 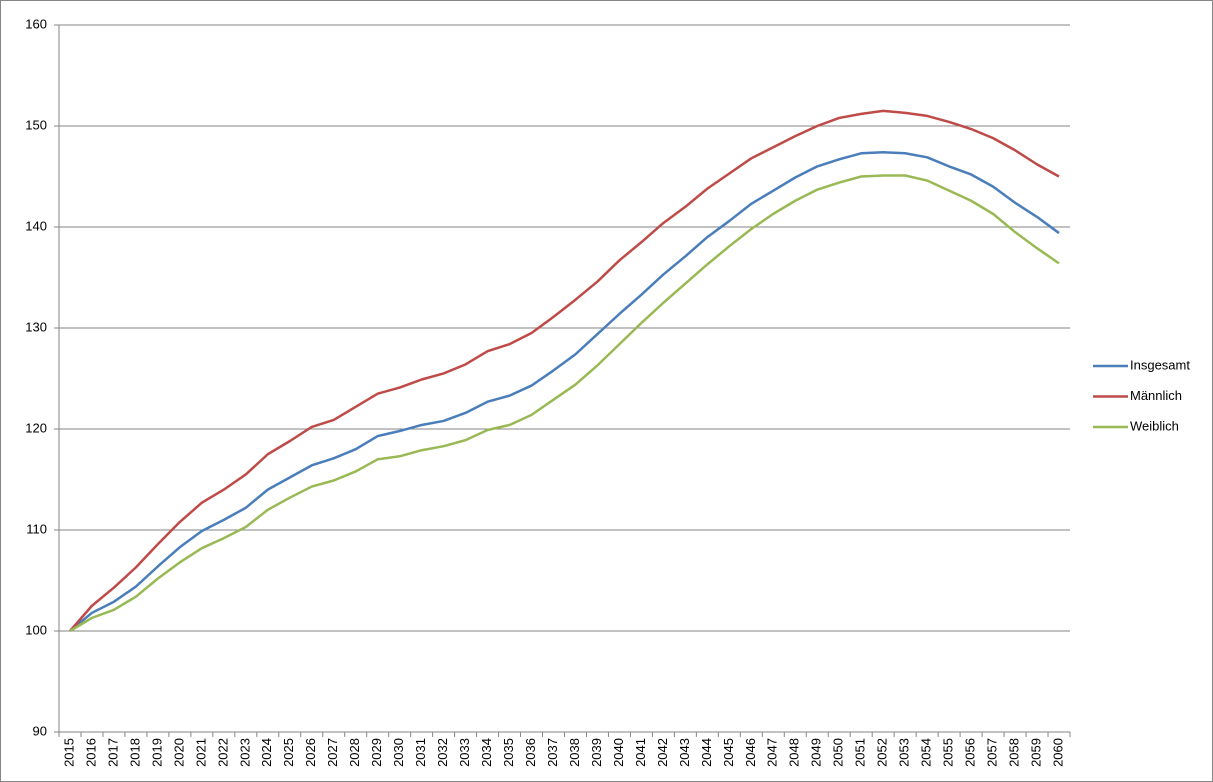 I want to click on x-tick-label: 2032, so click(x=442, y=752).